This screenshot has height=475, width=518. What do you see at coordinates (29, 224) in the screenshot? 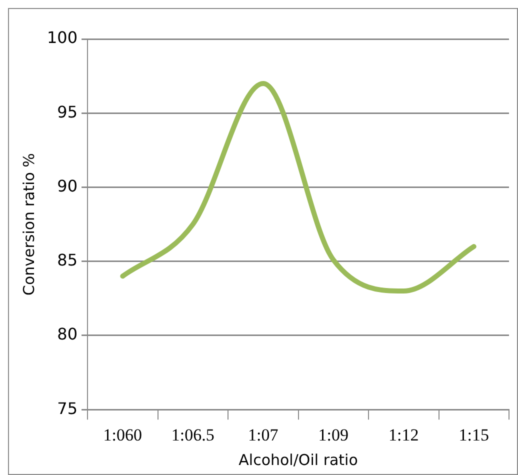
I see `y-axis-title: Conversion ratio %` at bounding box center [29, 224].